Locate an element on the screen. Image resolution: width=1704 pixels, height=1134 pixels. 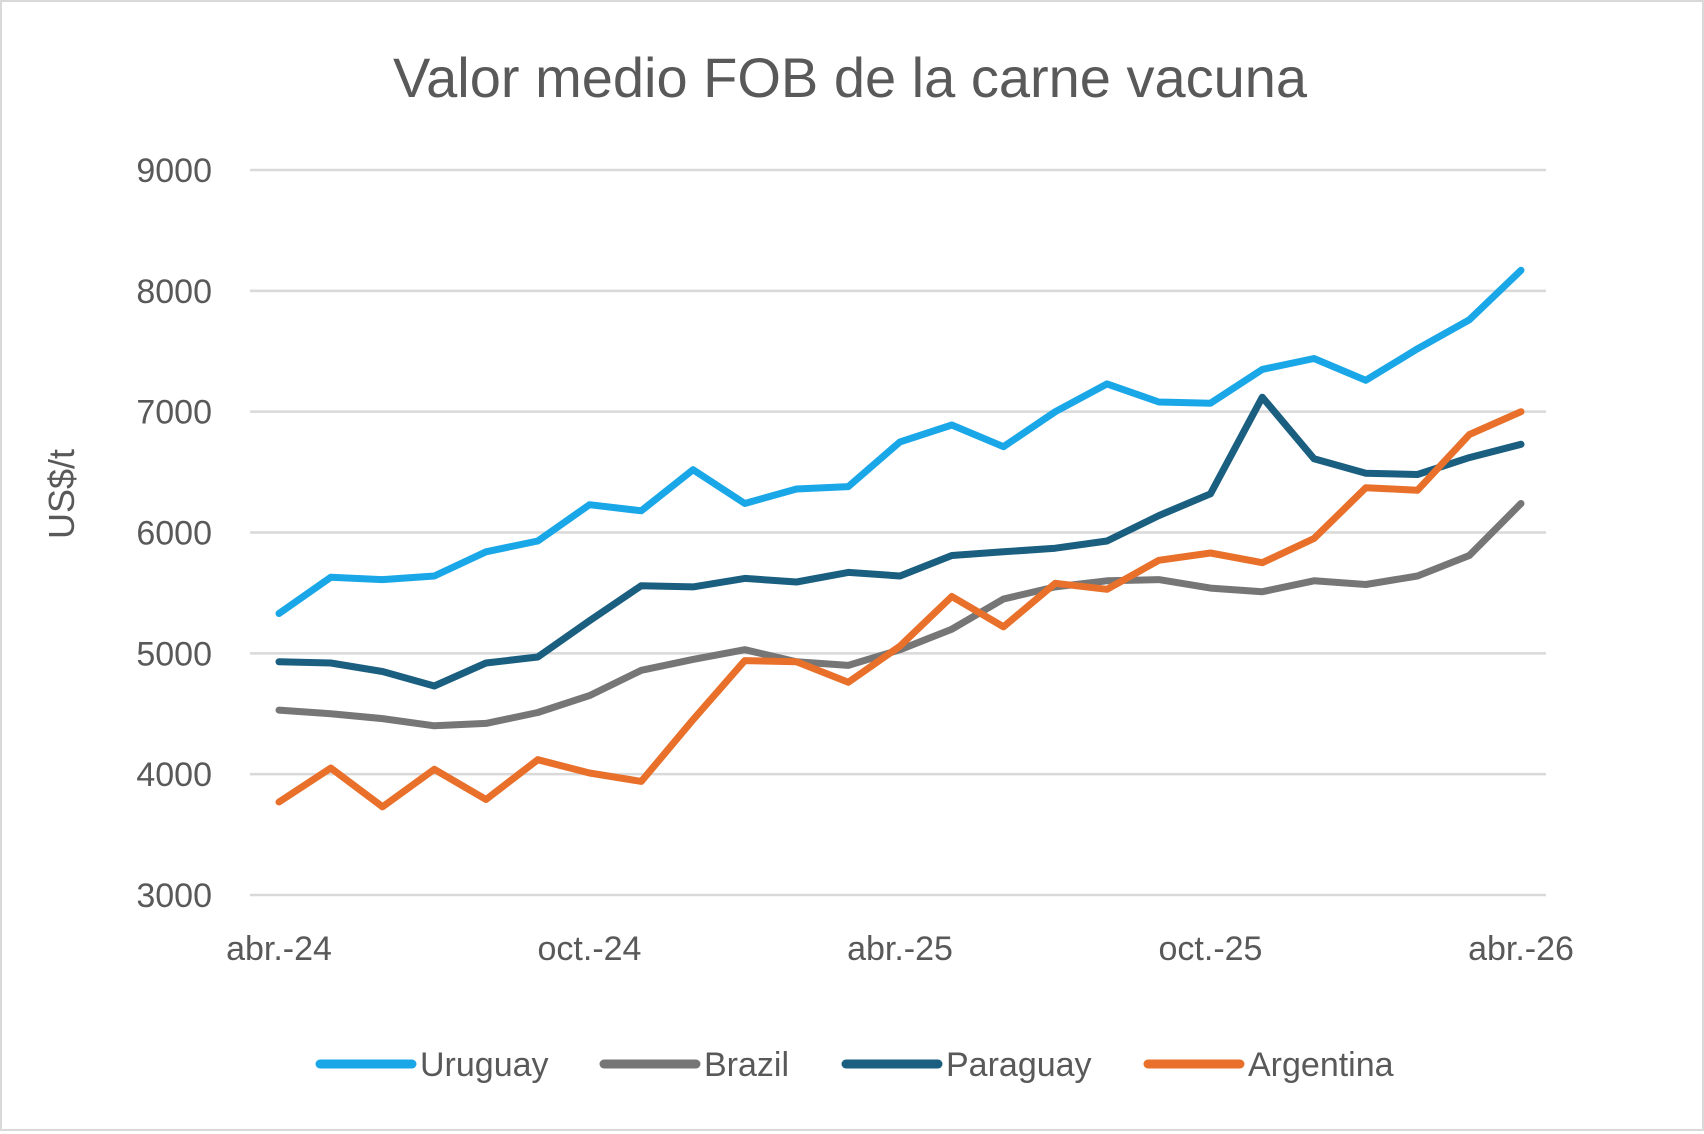
legend: Uruguay Brazil Paraguay Argentina is located at coordinates (854, 1065).